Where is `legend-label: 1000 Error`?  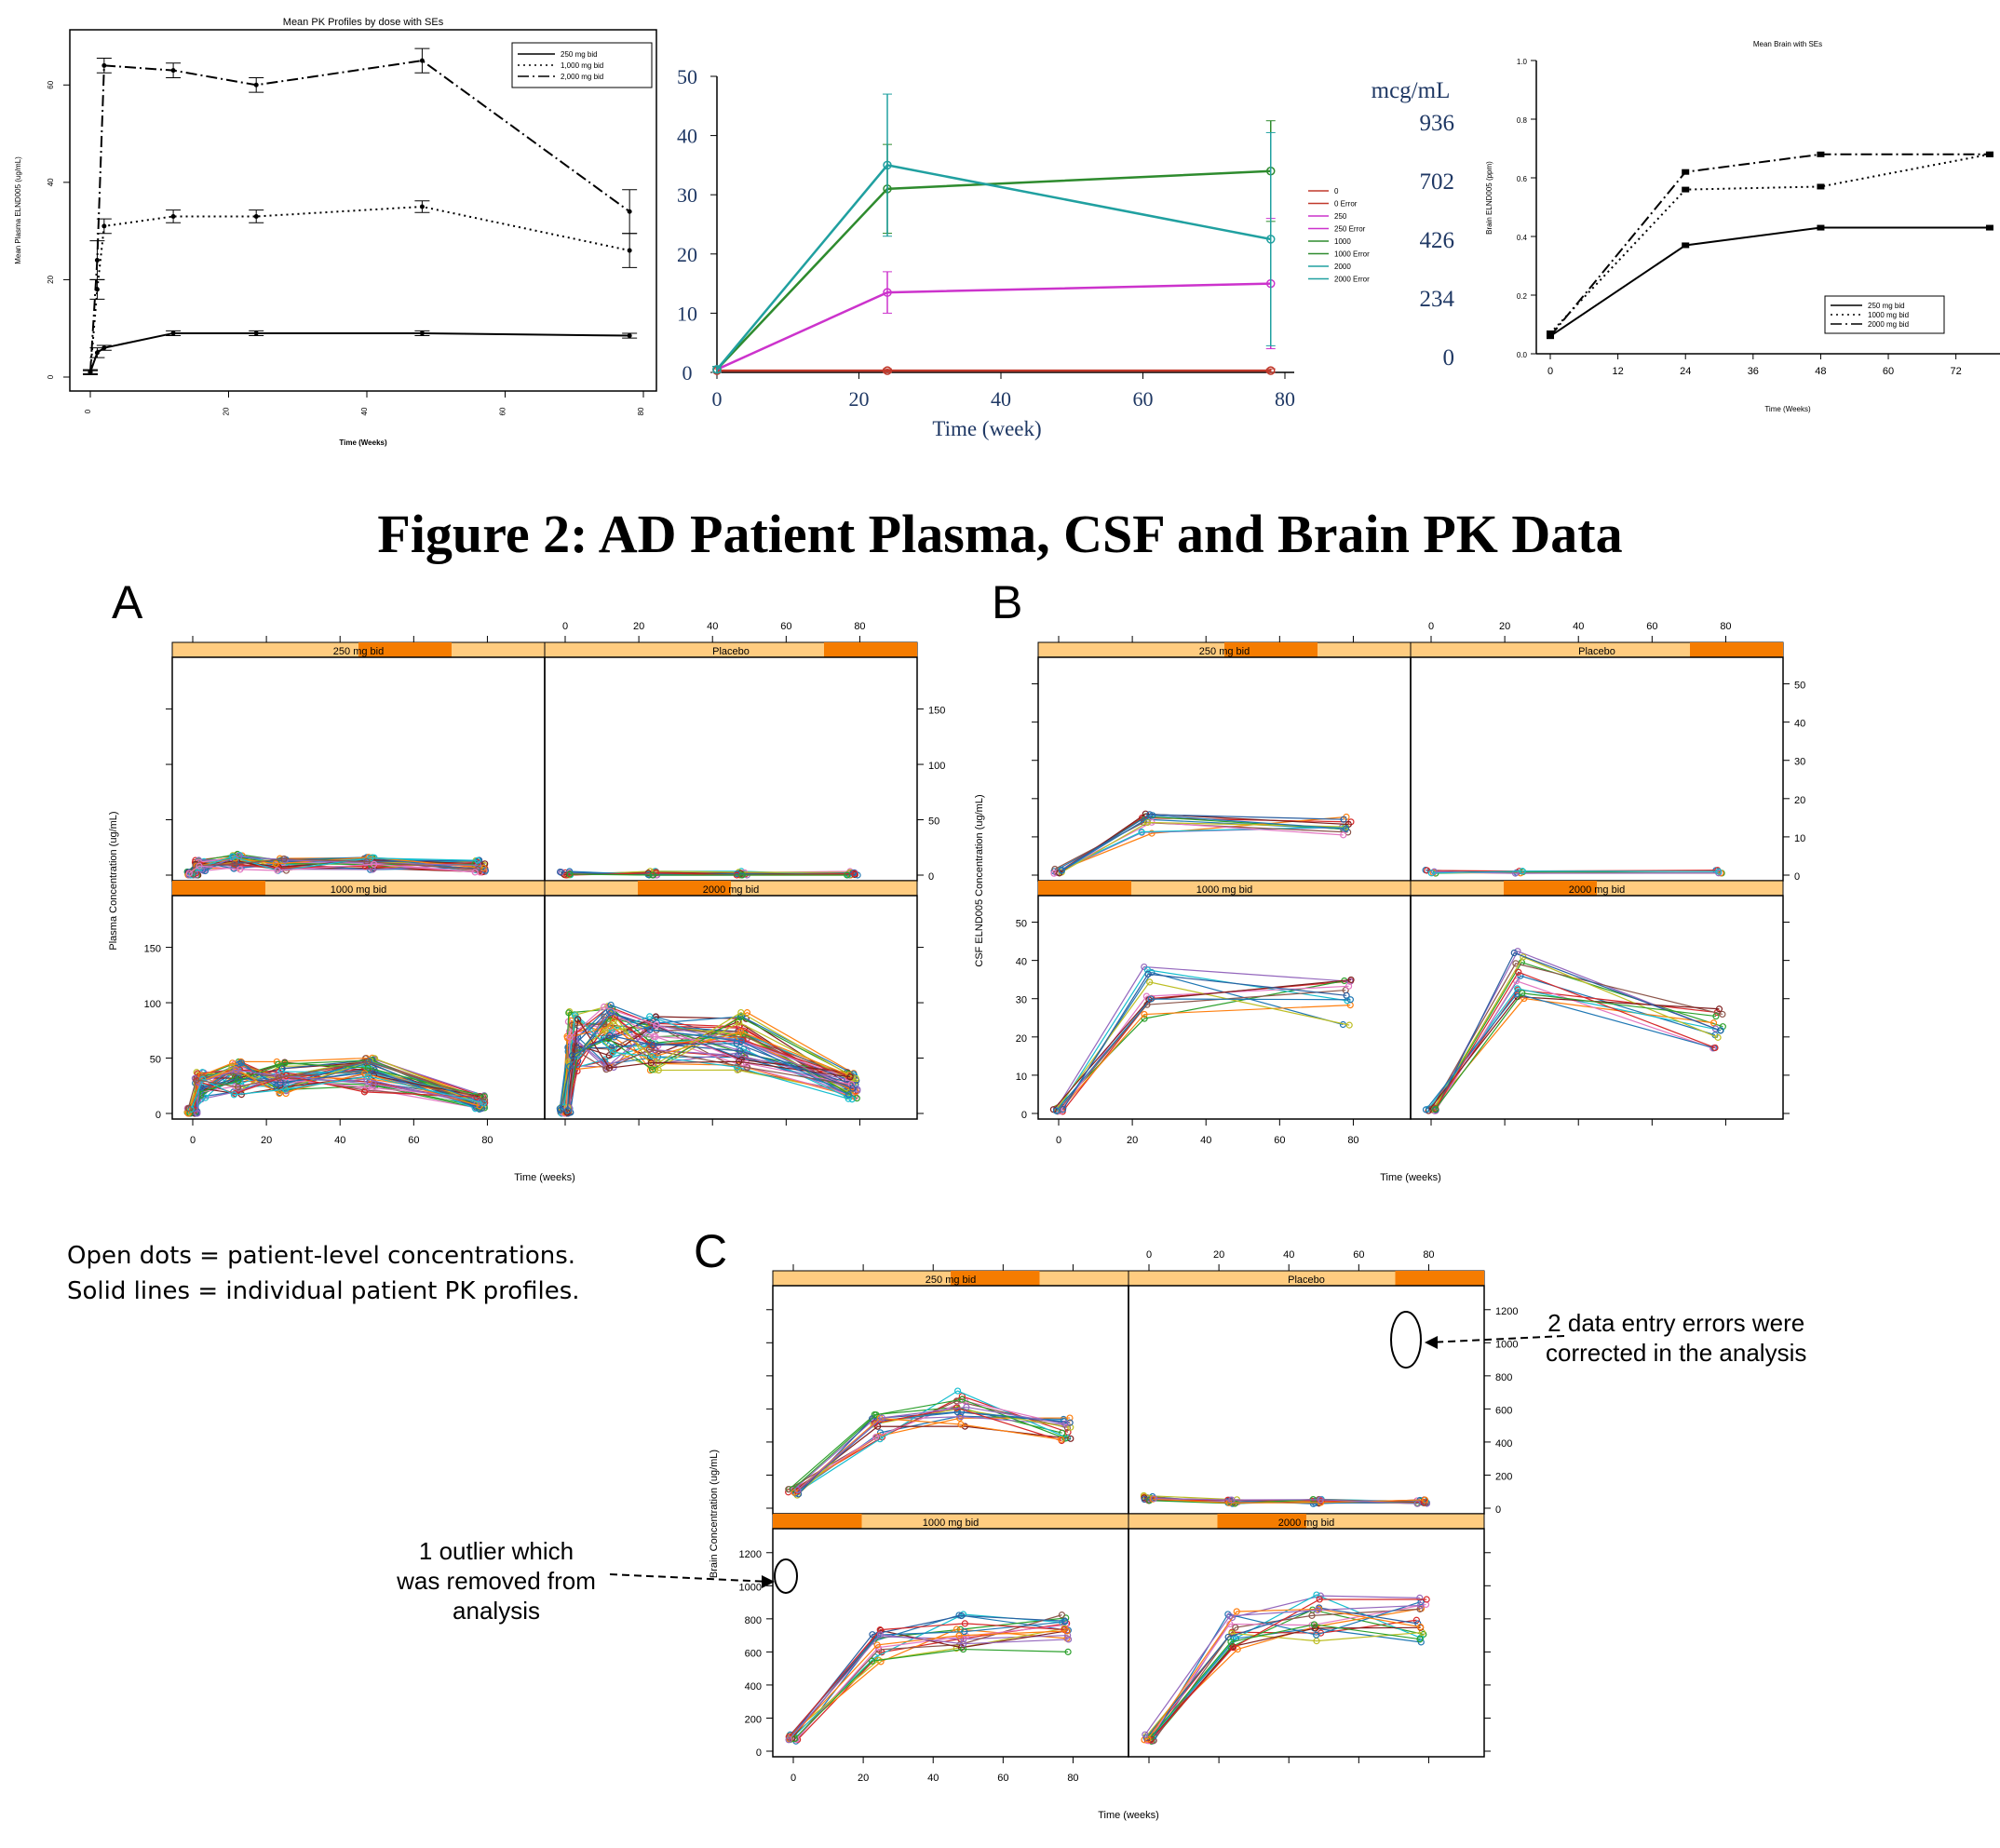 legend-label: 1000 Error is located at coordinates (1352, 254).